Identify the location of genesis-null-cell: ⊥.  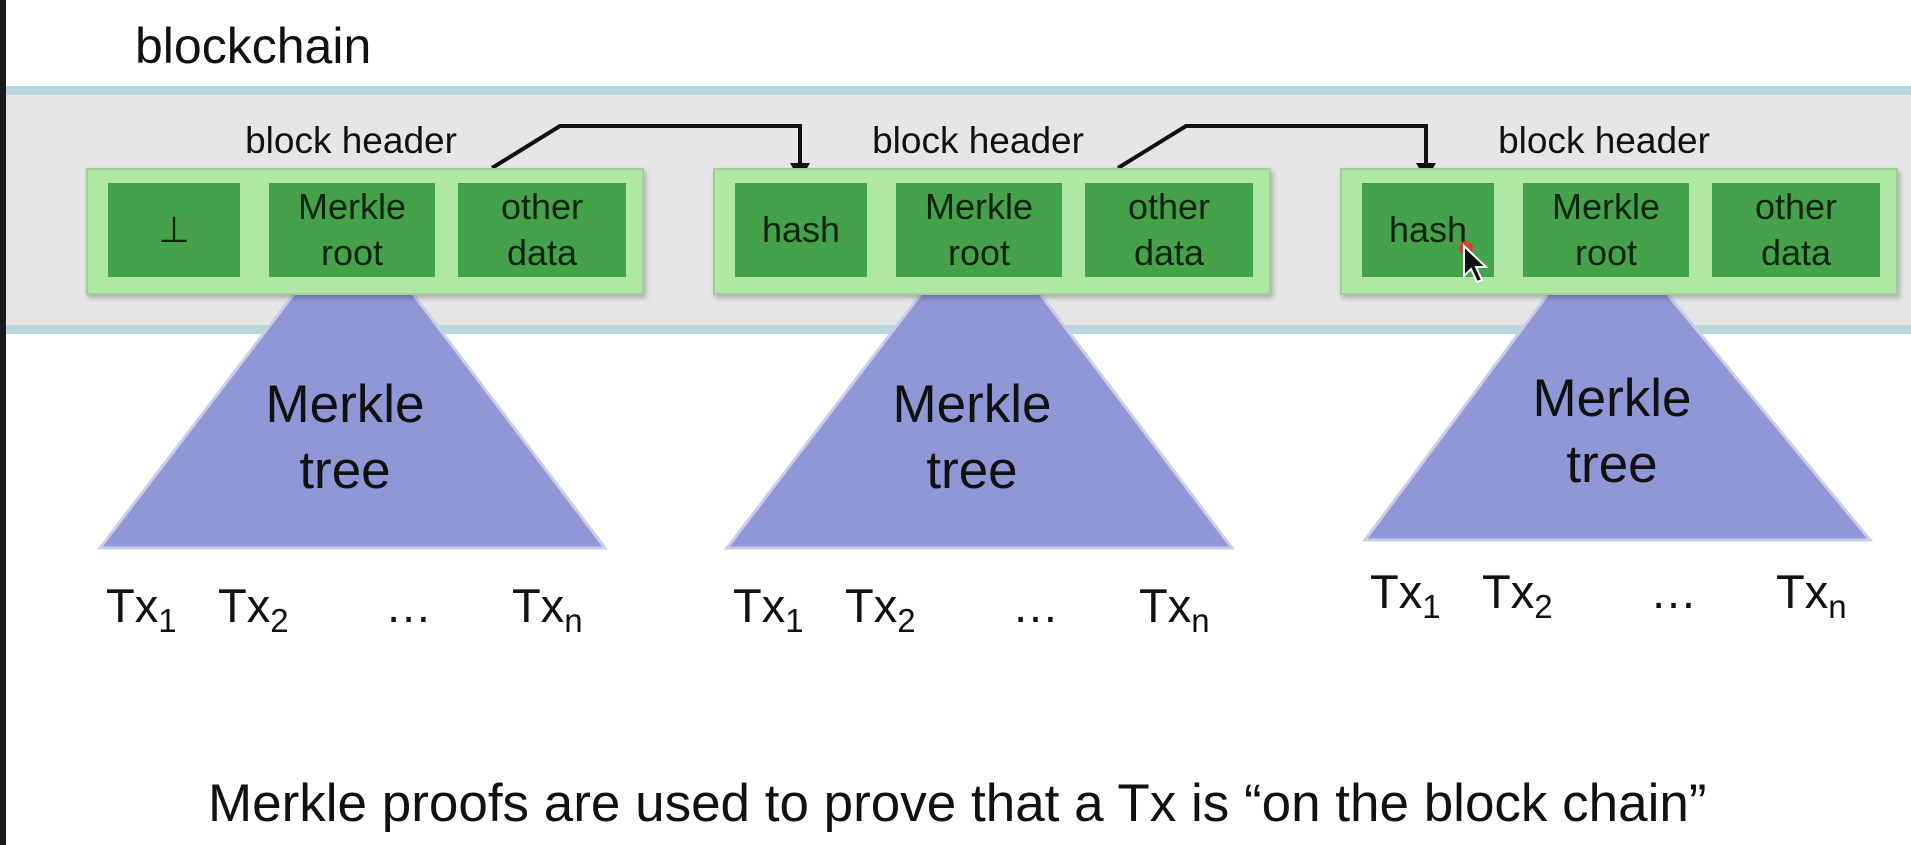
(174, 230).